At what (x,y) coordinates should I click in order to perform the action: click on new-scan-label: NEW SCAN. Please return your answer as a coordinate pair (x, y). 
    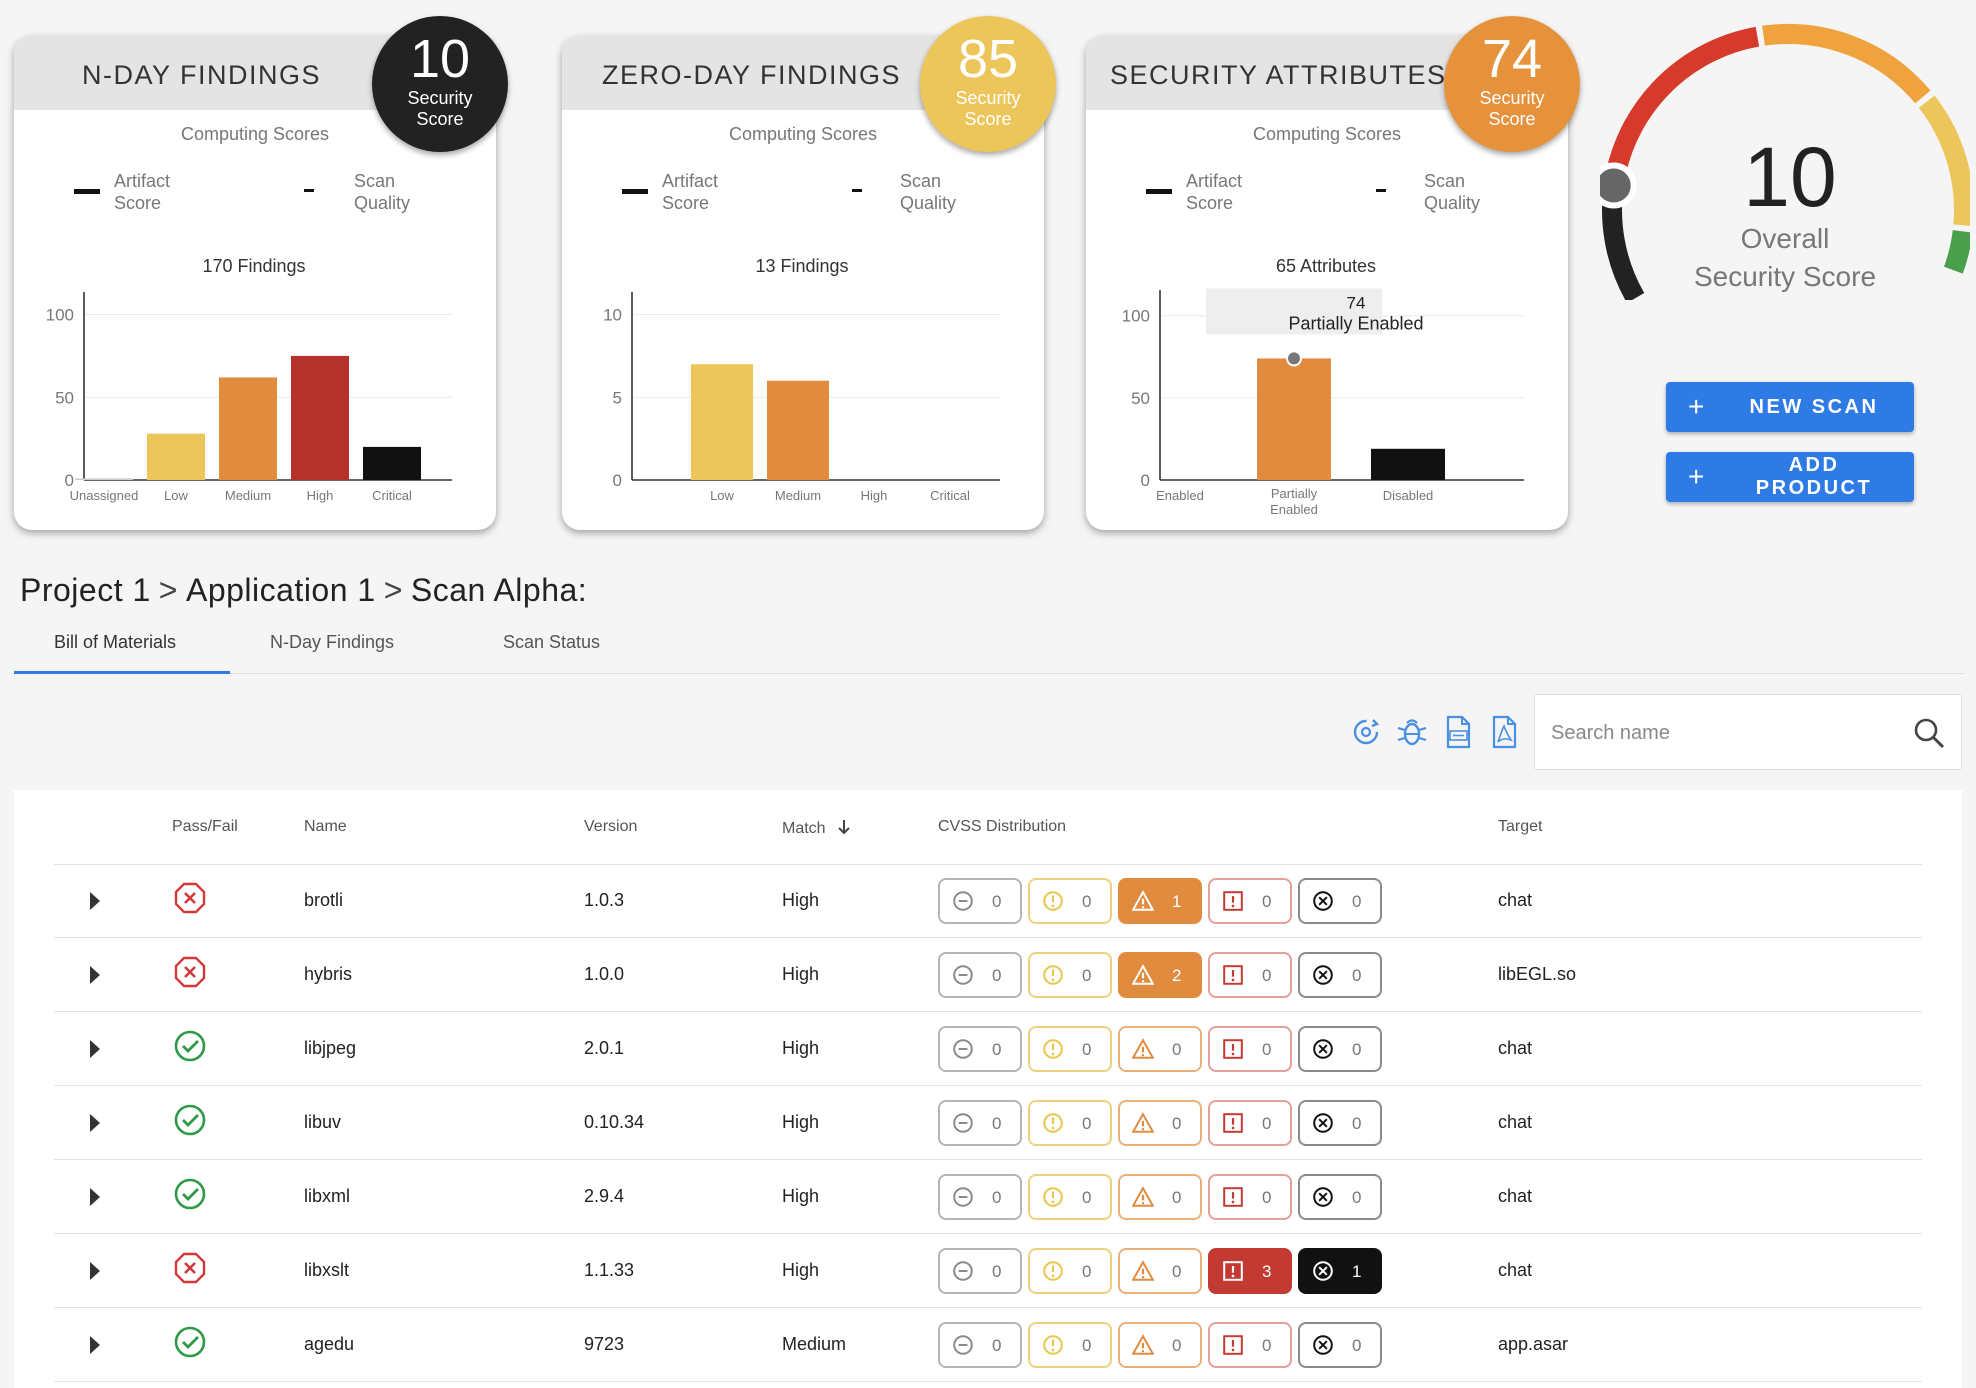
    Looking at the image, I should click on (1814, 406).